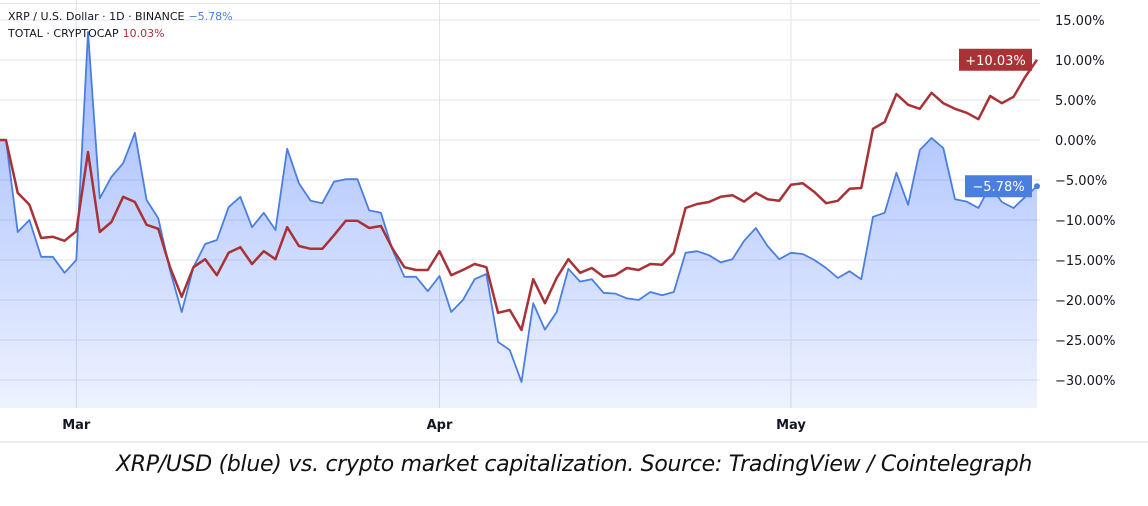  What do you see at coordinates (1080, 61) in the screenshot?
I see `y-tick-label: 10.00%` at bounding box center [1080, 61].